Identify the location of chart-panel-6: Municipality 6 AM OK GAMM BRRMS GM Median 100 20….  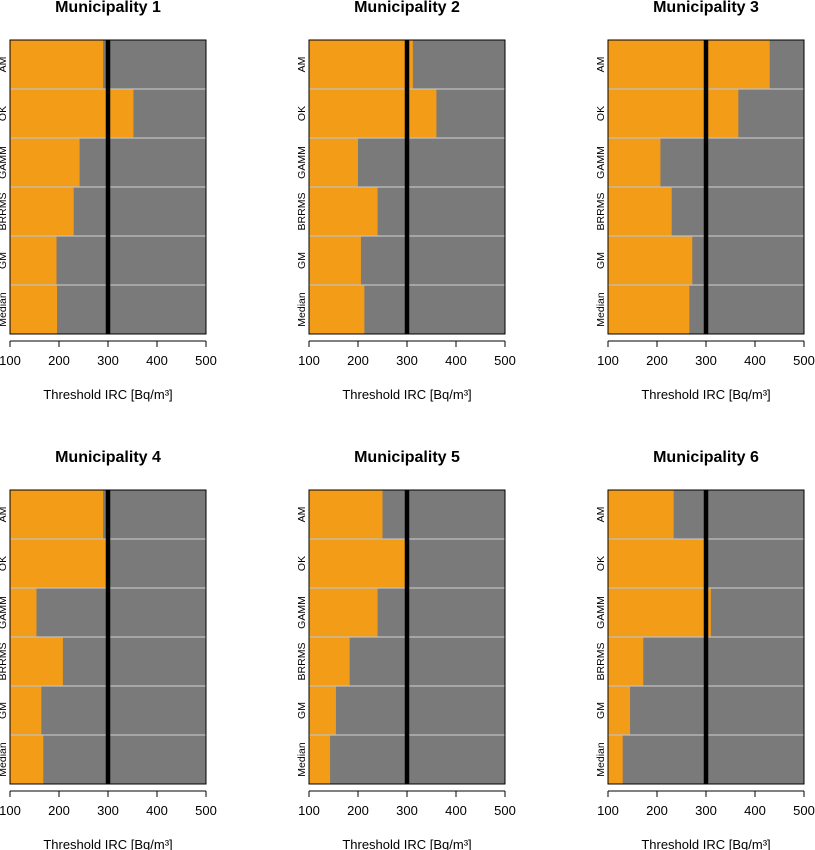
(705, 649).